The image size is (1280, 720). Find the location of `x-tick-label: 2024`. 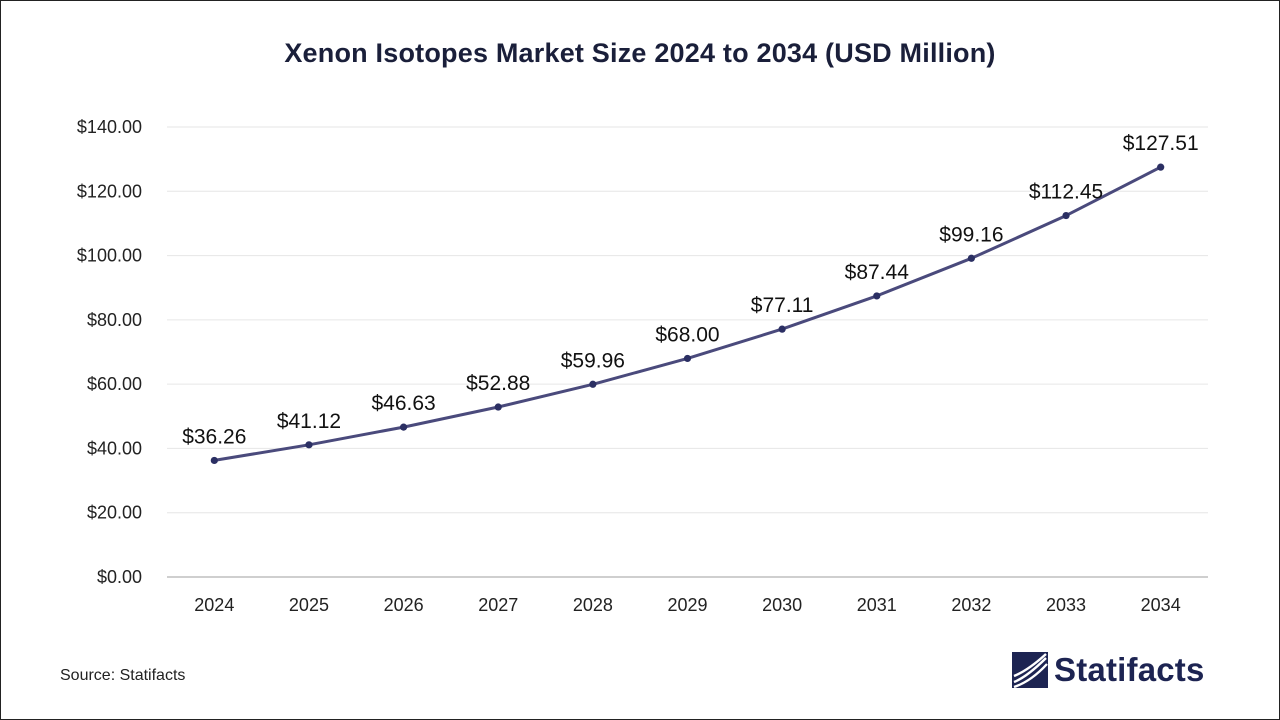

x-tick-label: 2024 is located at coordinates (214, 605).